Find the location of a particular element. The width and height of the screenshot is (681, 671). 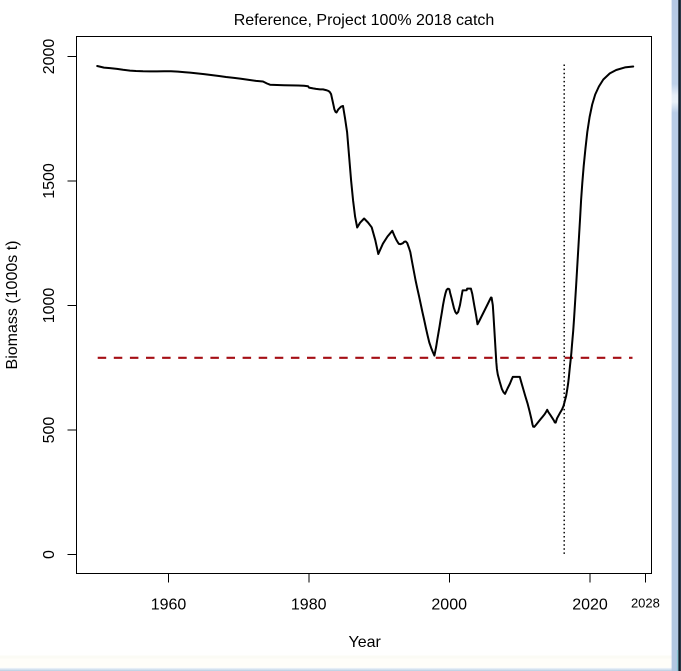

svg-text: 2020 is located at coordinates (590, 605).